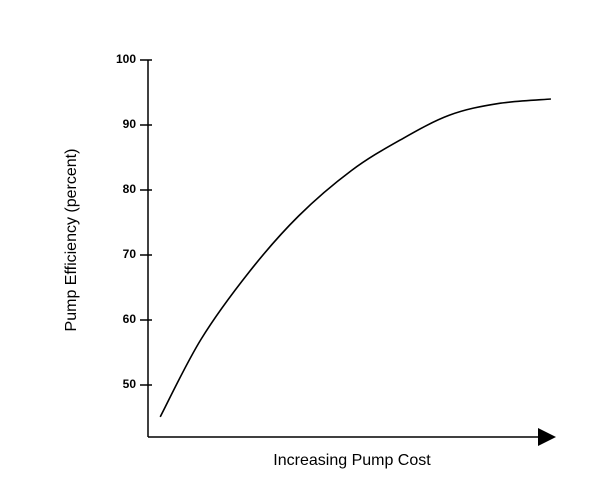 This screenshot has height=478, width=600. Describe the element at coordinates (130, 189) in the screenshot. I see `y-tick-label: 80` at that location.